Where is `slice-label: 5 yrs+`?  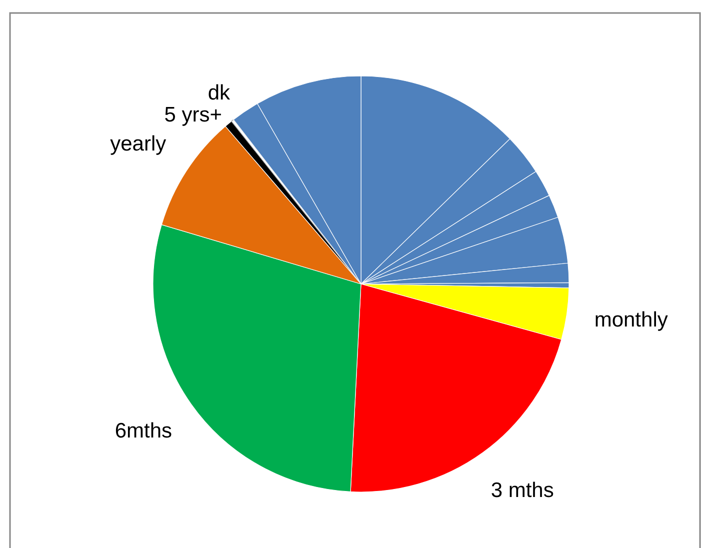
slice-label: 5 yrs+ is located at coordinates (193, 115).